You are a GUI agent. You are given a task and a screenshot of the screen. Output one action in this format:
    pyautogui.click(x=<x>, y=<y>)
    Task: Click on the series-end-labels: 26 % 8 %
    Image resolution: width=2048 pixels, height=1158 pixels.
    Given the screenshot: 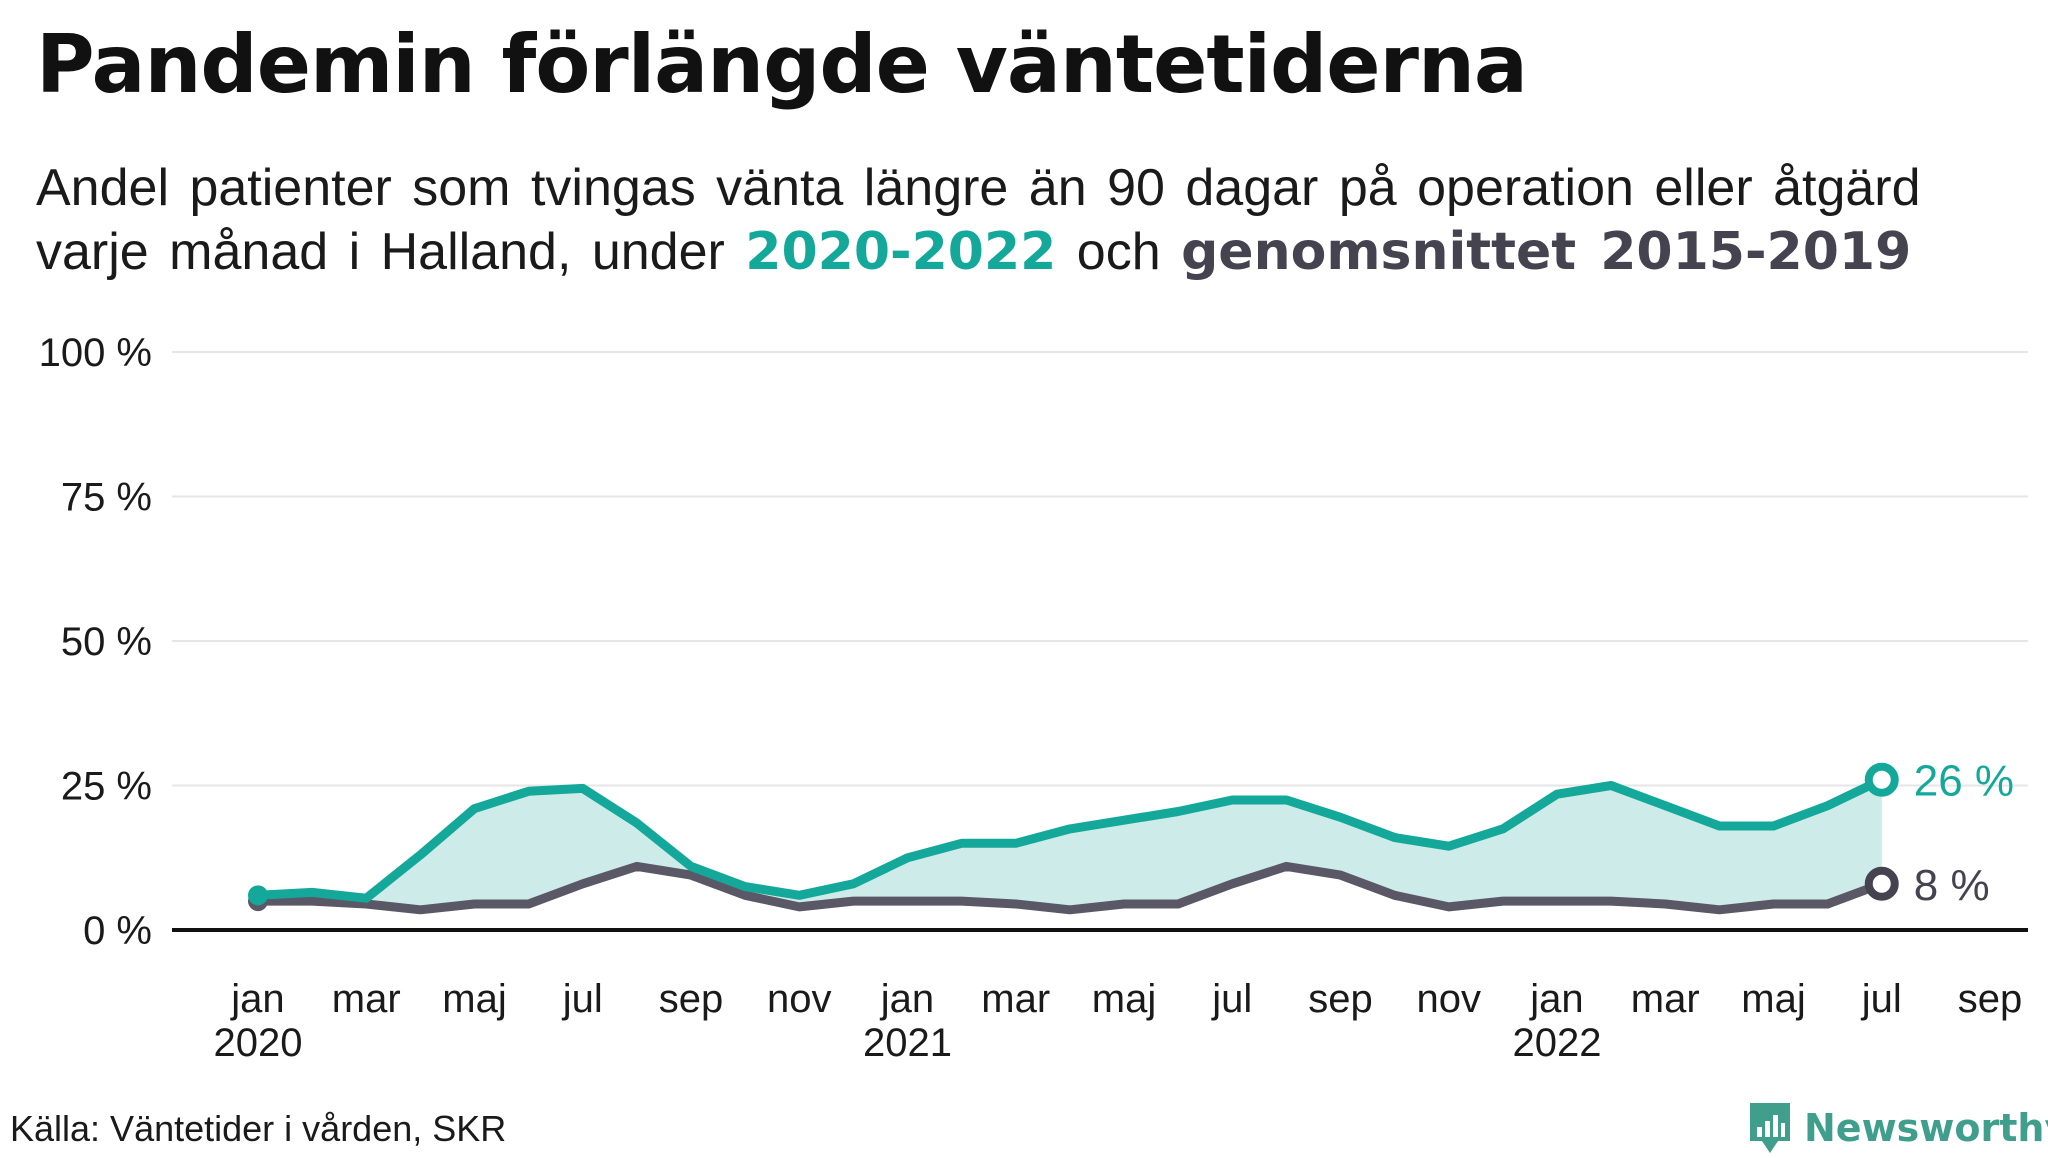 What is the action you would take?
    pyautogui.click(x=1964, y=833)
    